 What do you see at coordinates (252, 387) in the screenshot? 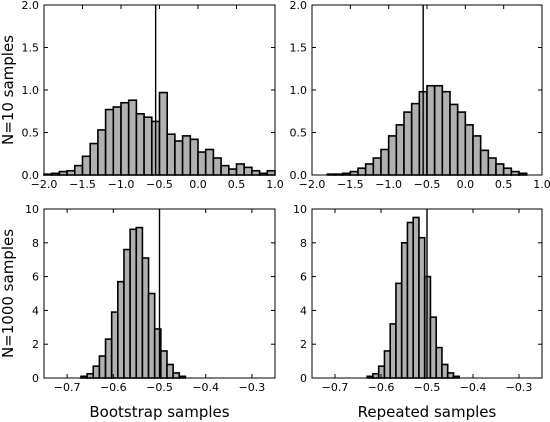
I see `x-tick-label: −0.3` at bounding box center [252, 387].